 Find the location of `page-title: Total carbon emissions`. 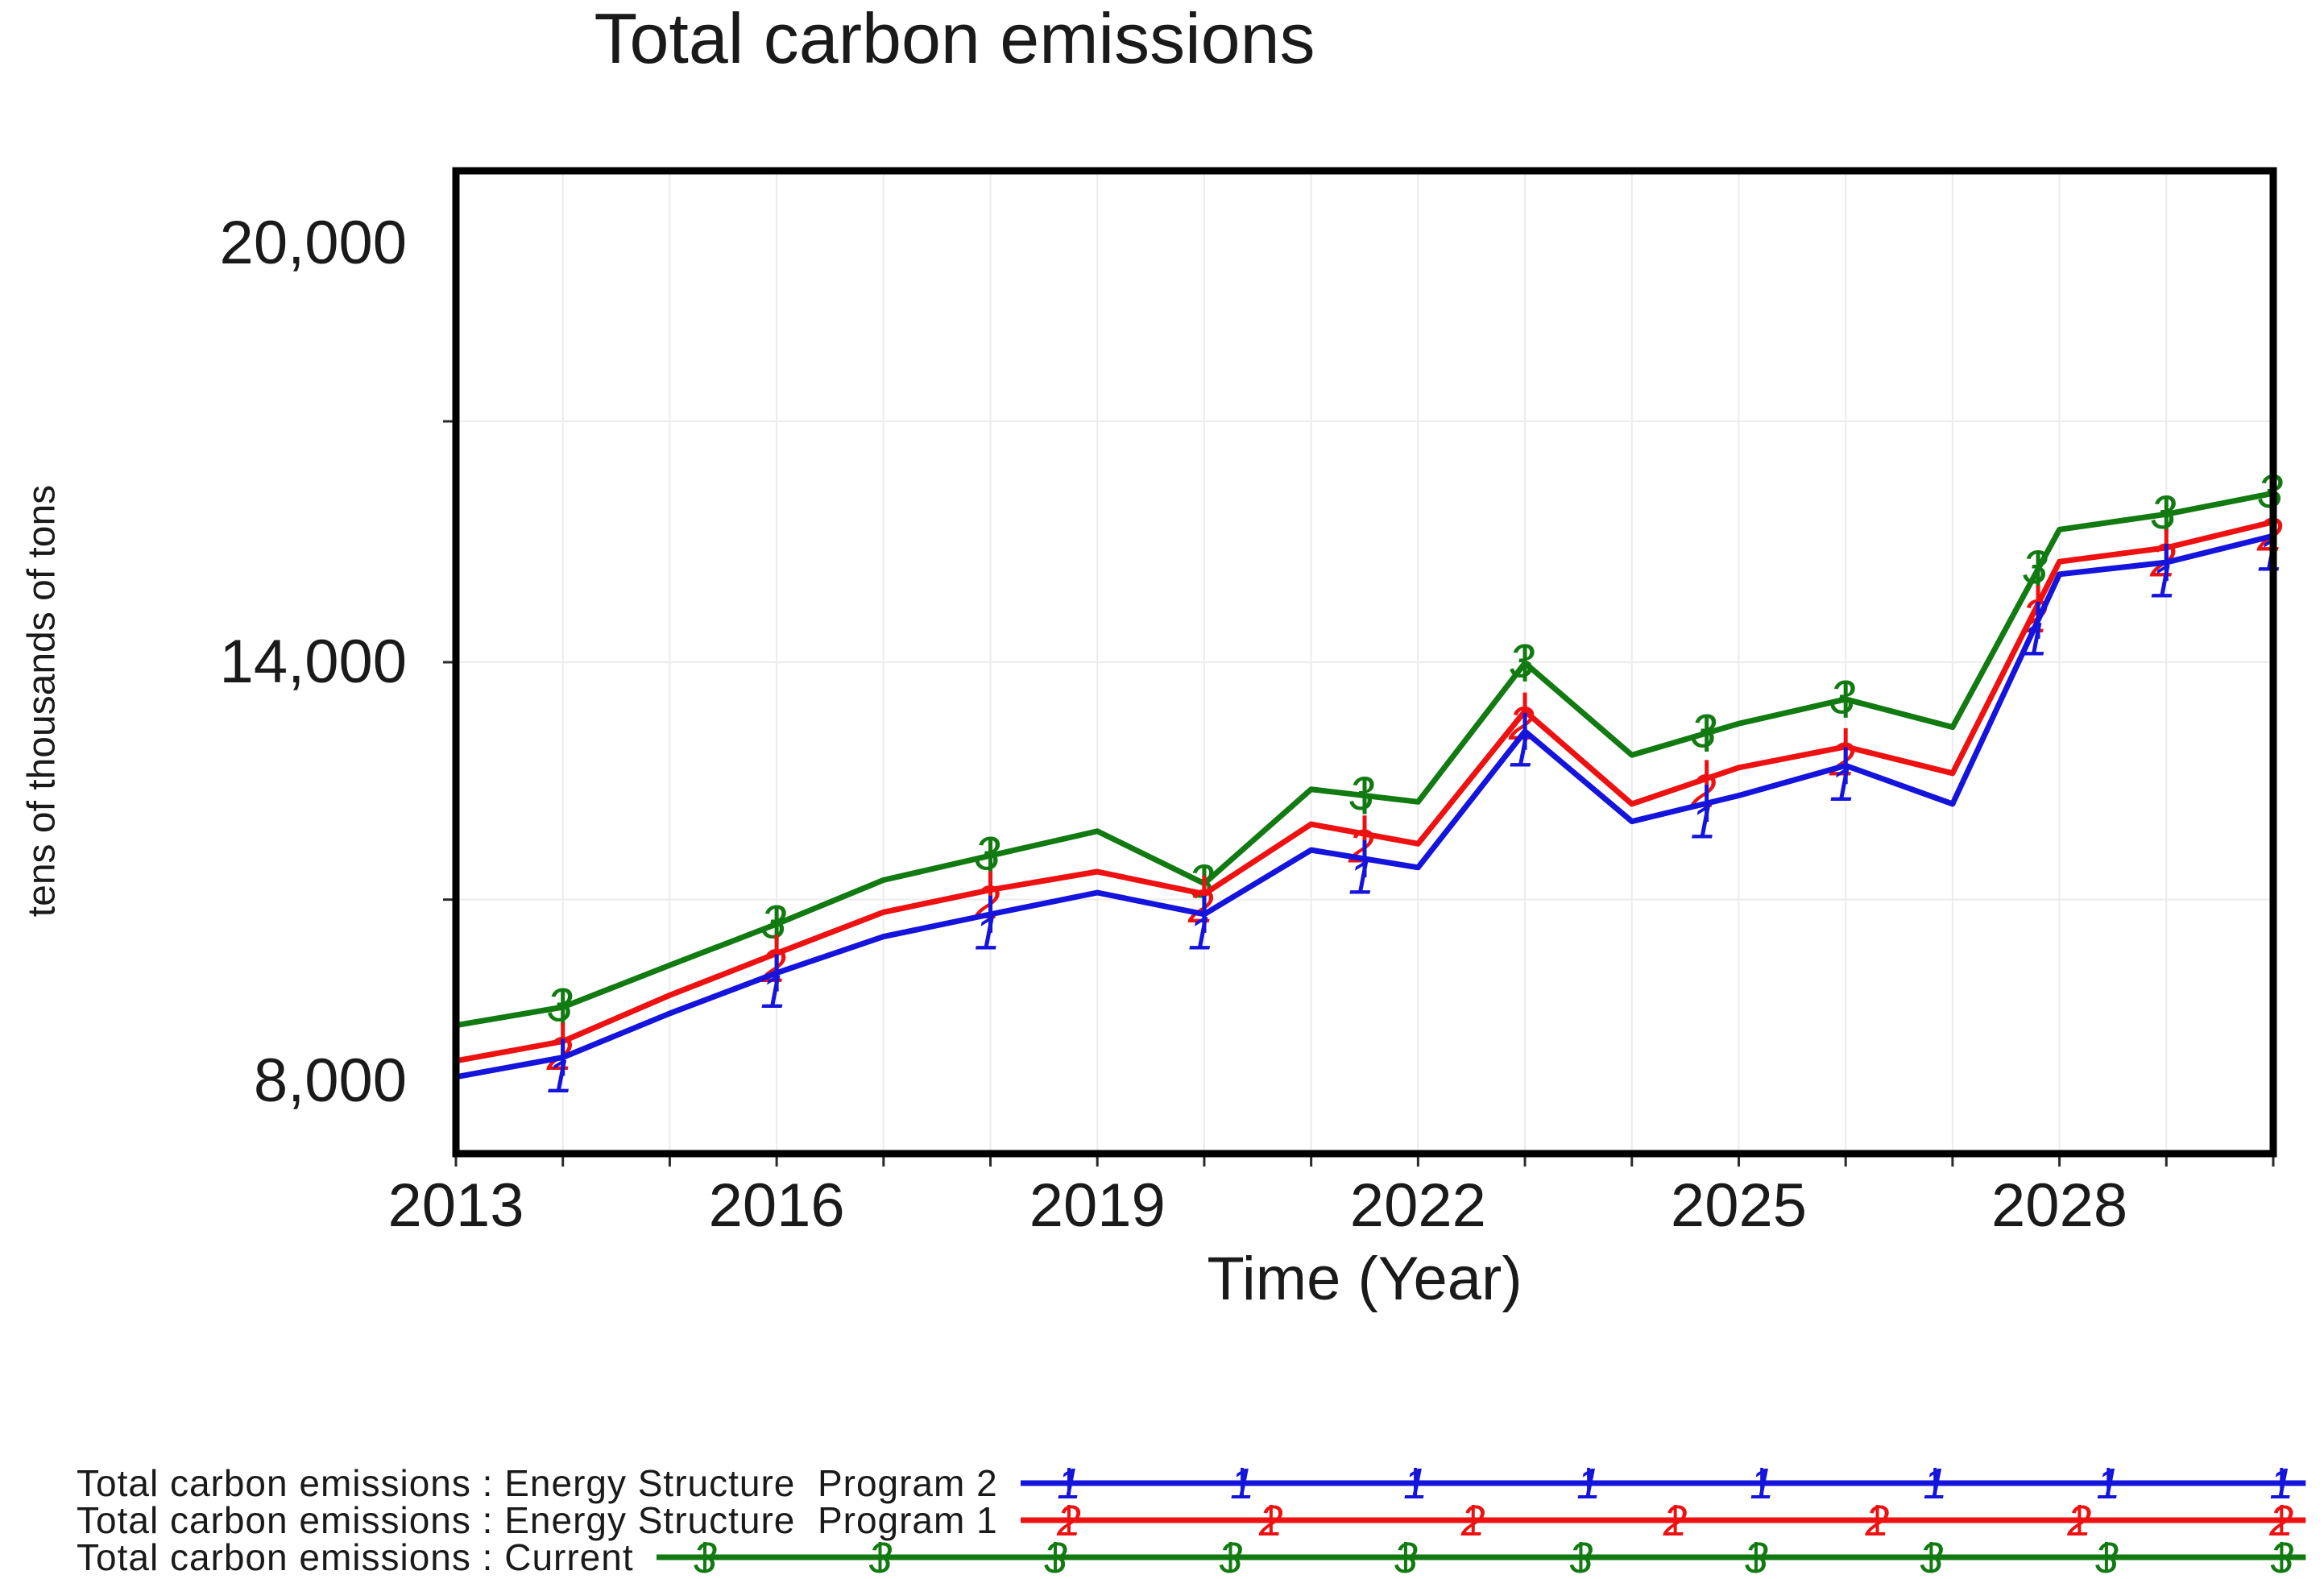

page-title: Total carbon emissions is located at coordinates (954, 39).